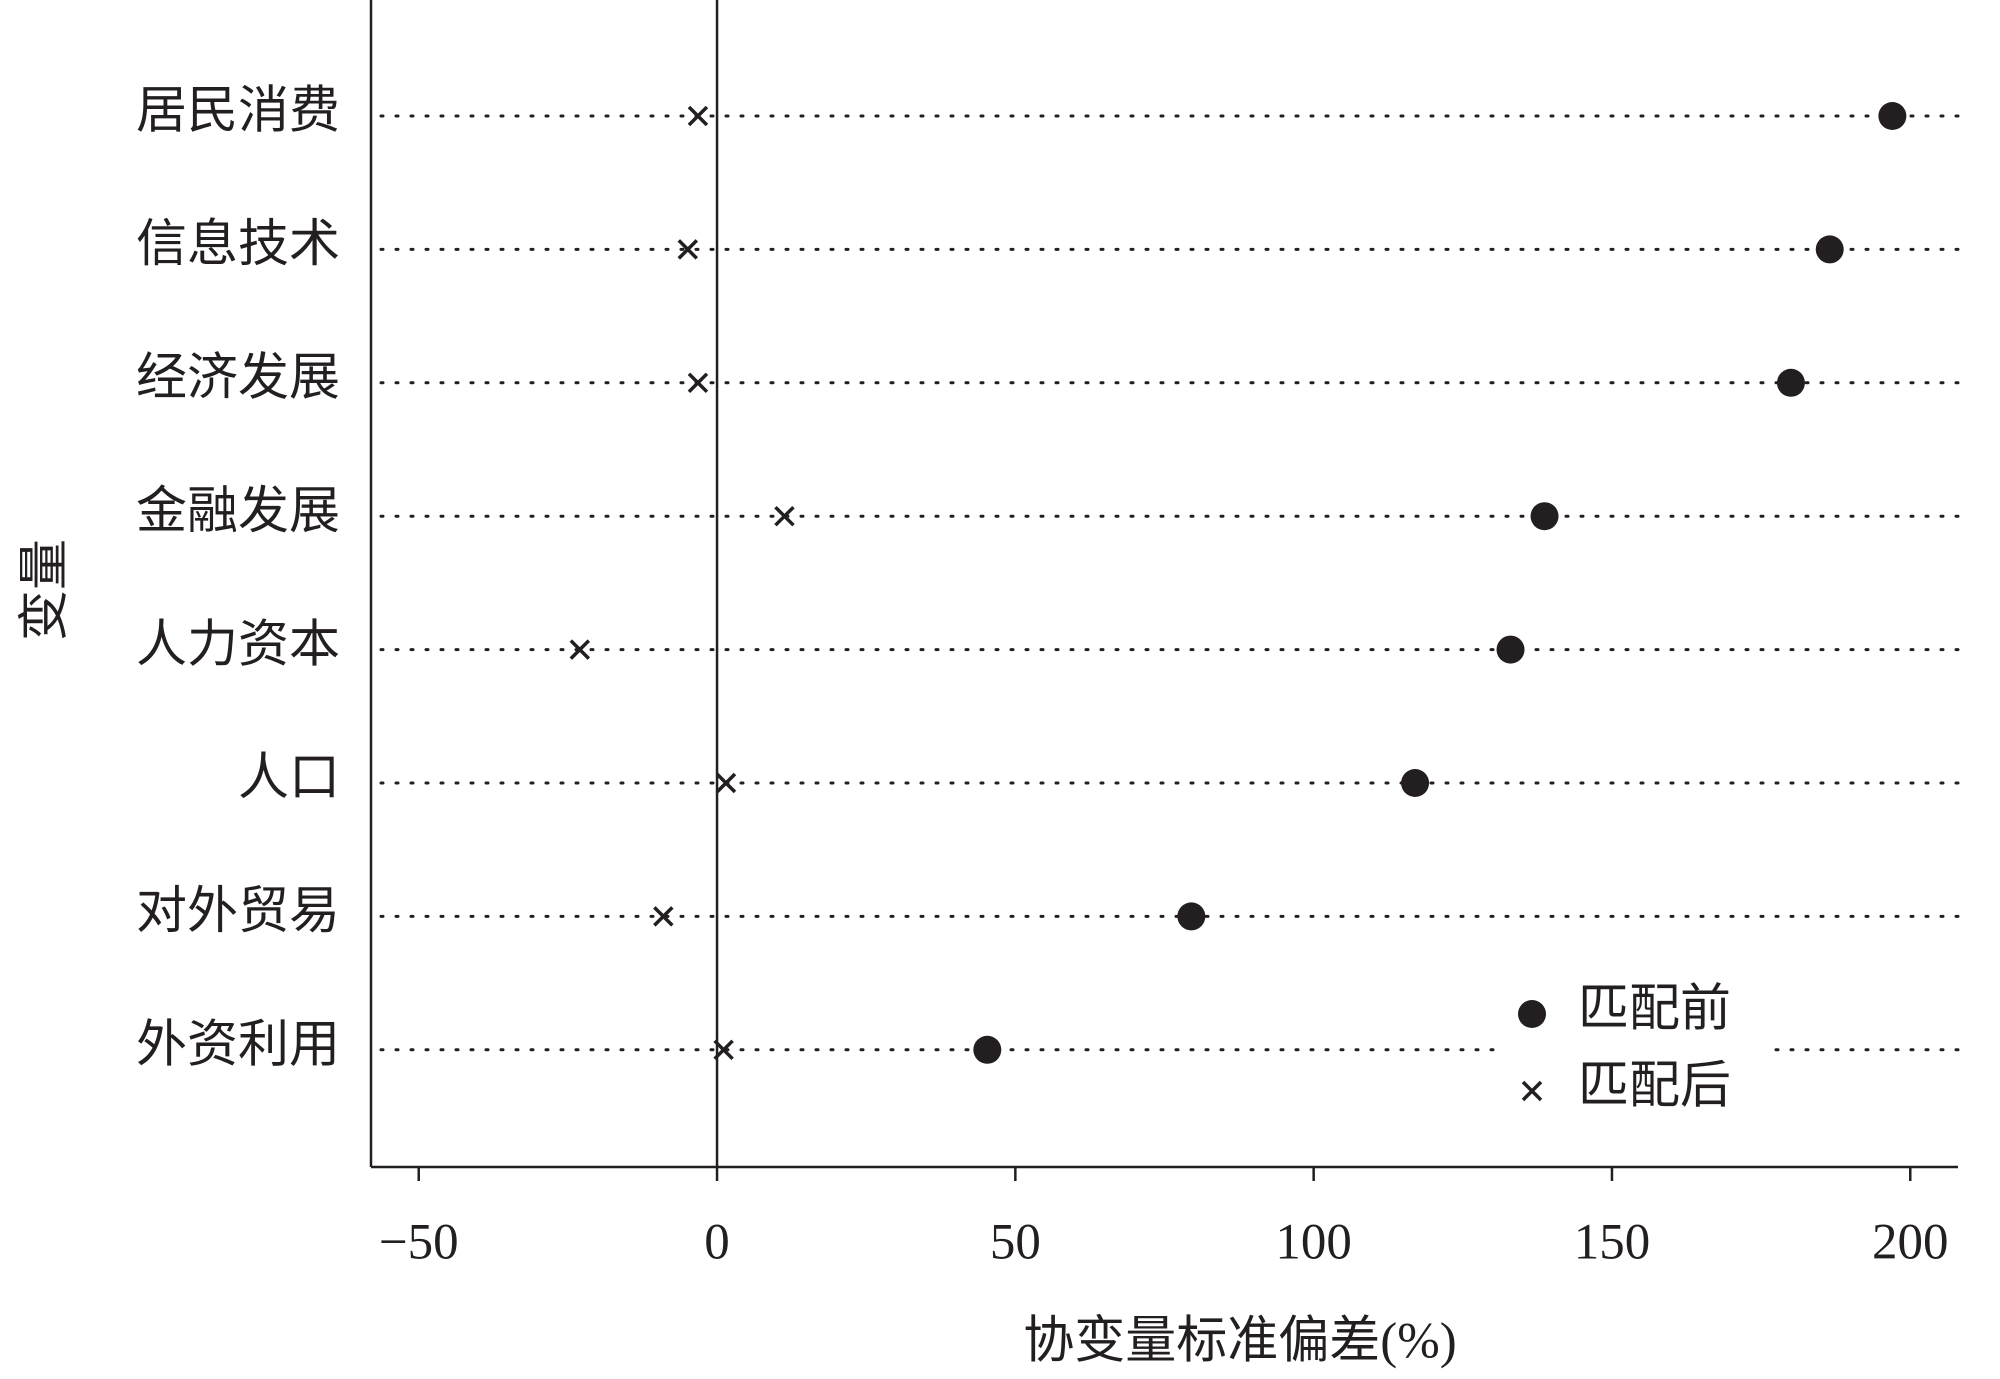 Image resolution: width=2000 pixels, height=1379 pixels. What do you see at coordinates (1239, 1342) in the screenshot?
I see `x-axis-label: 协变量标准偏差(%)` at bounding box center [1239, 1342].